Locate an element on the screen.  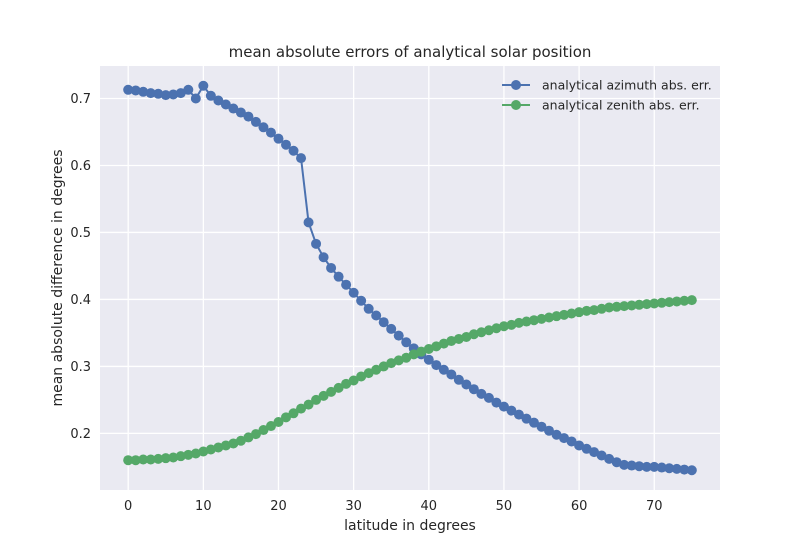
x-tick-label: 60 is located at coordinates (579, 506).